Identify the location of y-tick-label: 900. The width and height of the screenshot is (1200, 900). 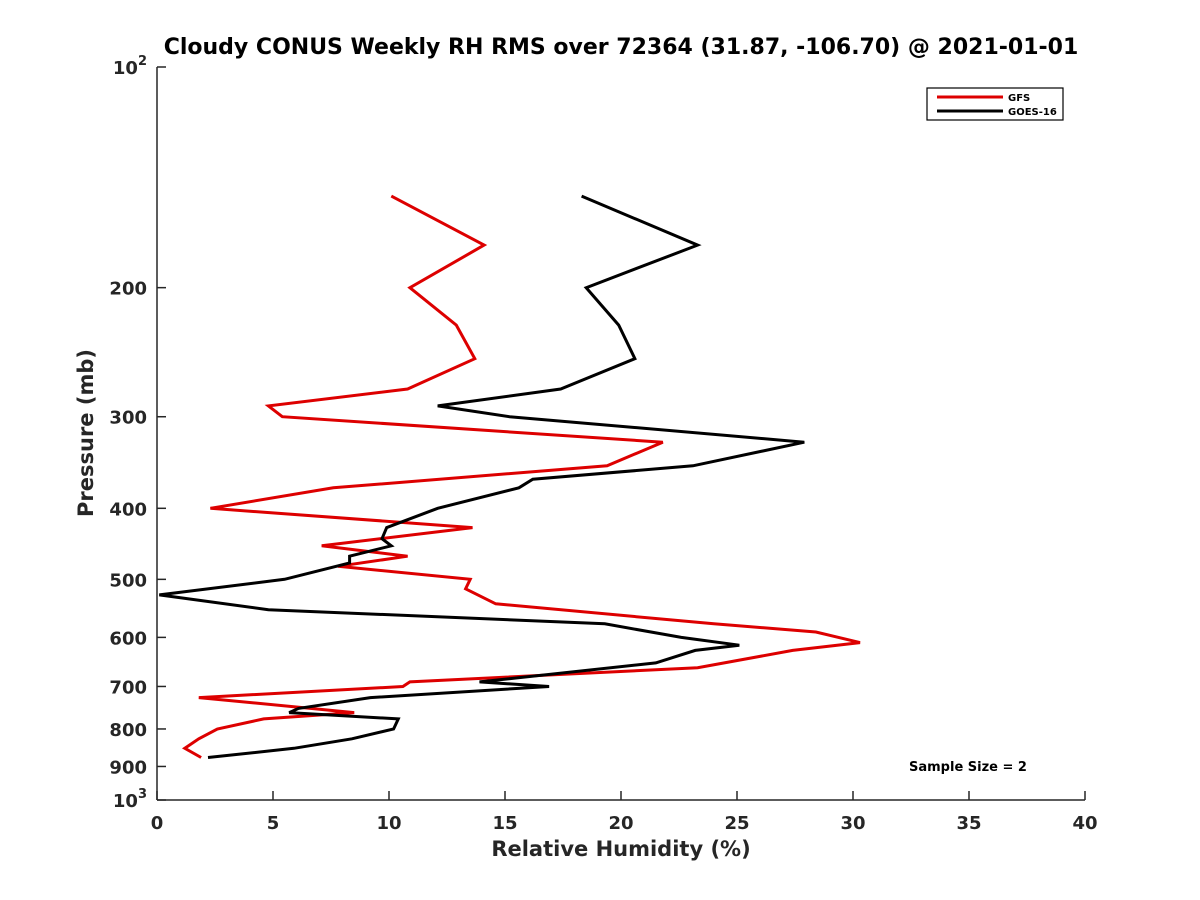
(128, 767).